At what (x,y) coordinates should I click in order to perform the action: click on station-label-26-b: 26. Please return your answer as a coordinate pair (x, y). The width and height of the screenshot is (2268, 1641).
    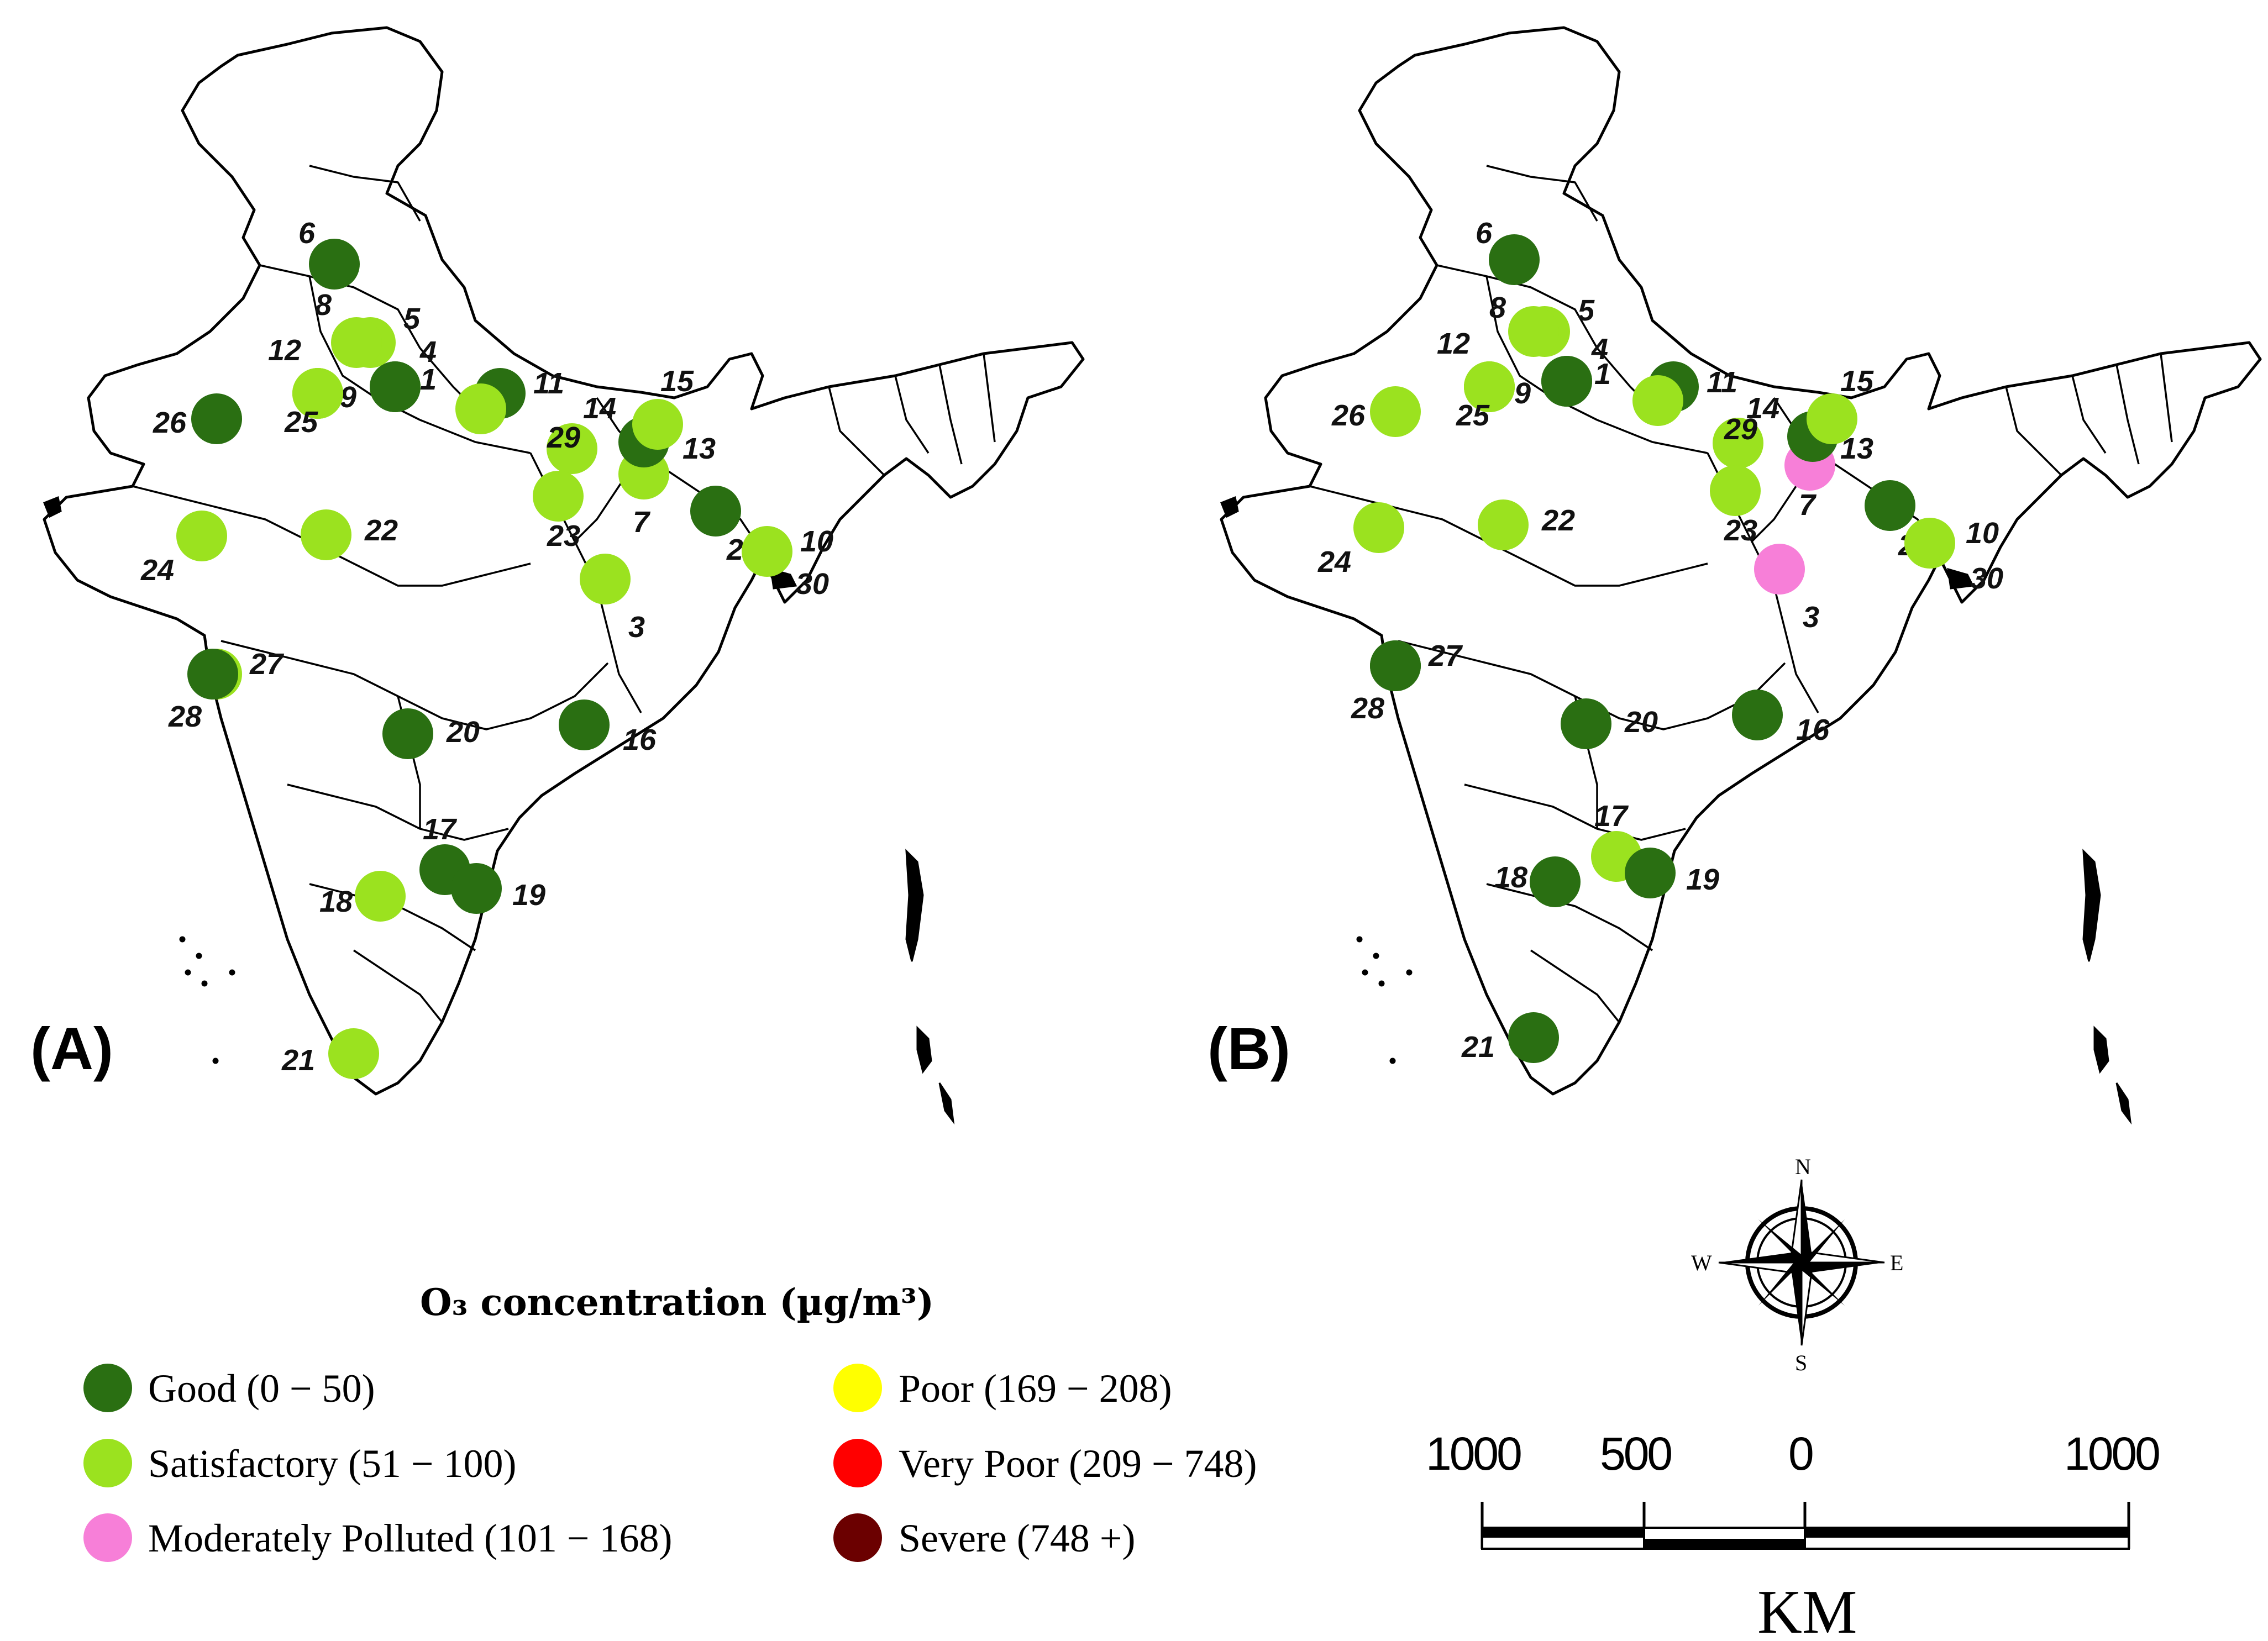
    Looking at the image, I should click on (1349, 415).